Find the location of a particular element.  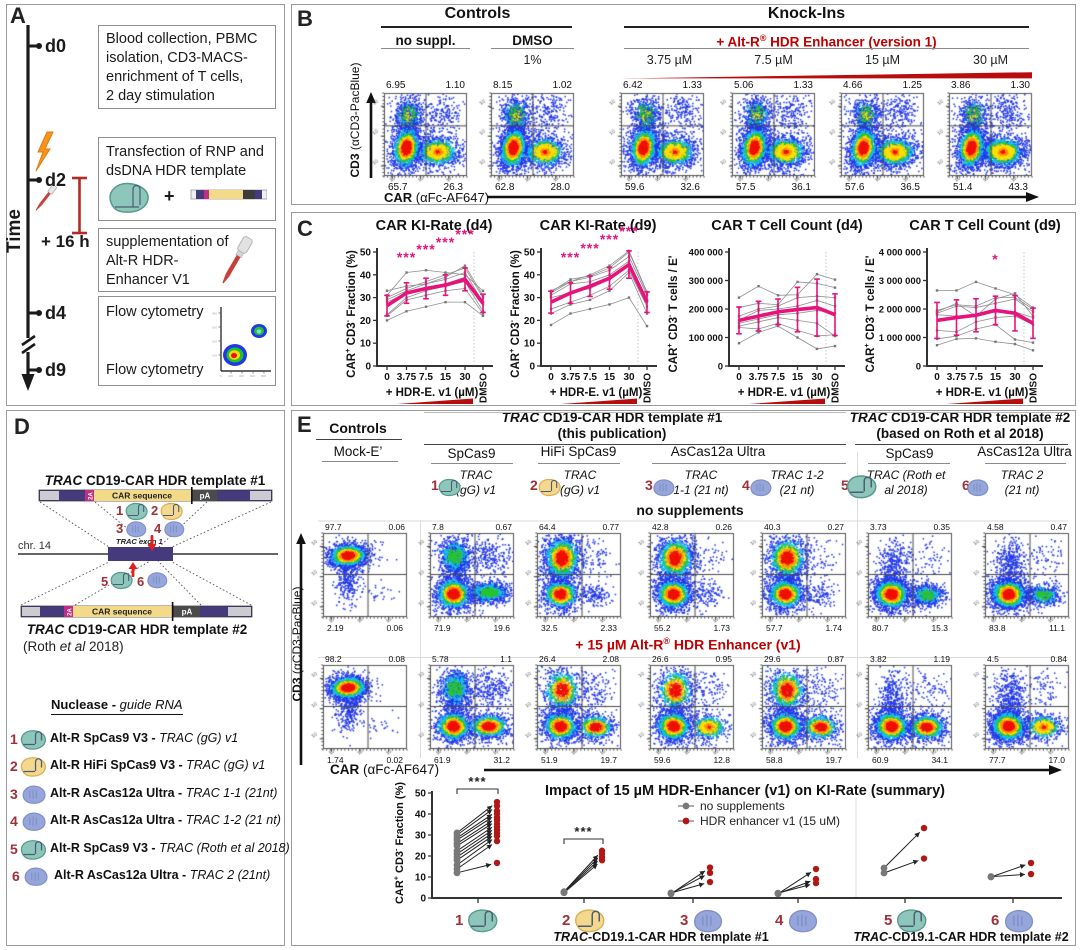

svg-text: 100 000 is located at coordinates (706, 338).